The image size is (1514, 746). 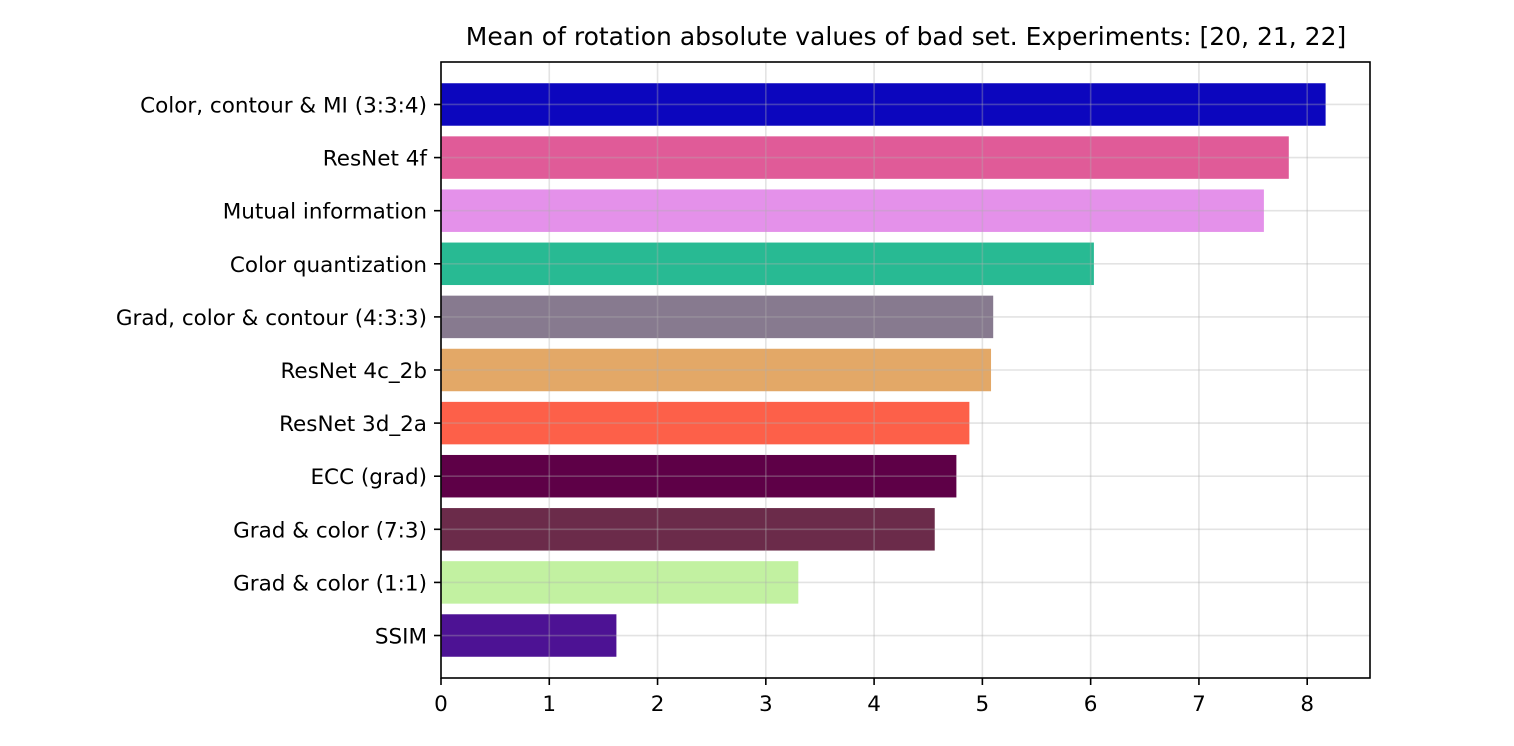 What do you see at coordinates (1091, 704) in the screenshot?
I see `x-tick-label: 6` at bounding box center [1091, 704].